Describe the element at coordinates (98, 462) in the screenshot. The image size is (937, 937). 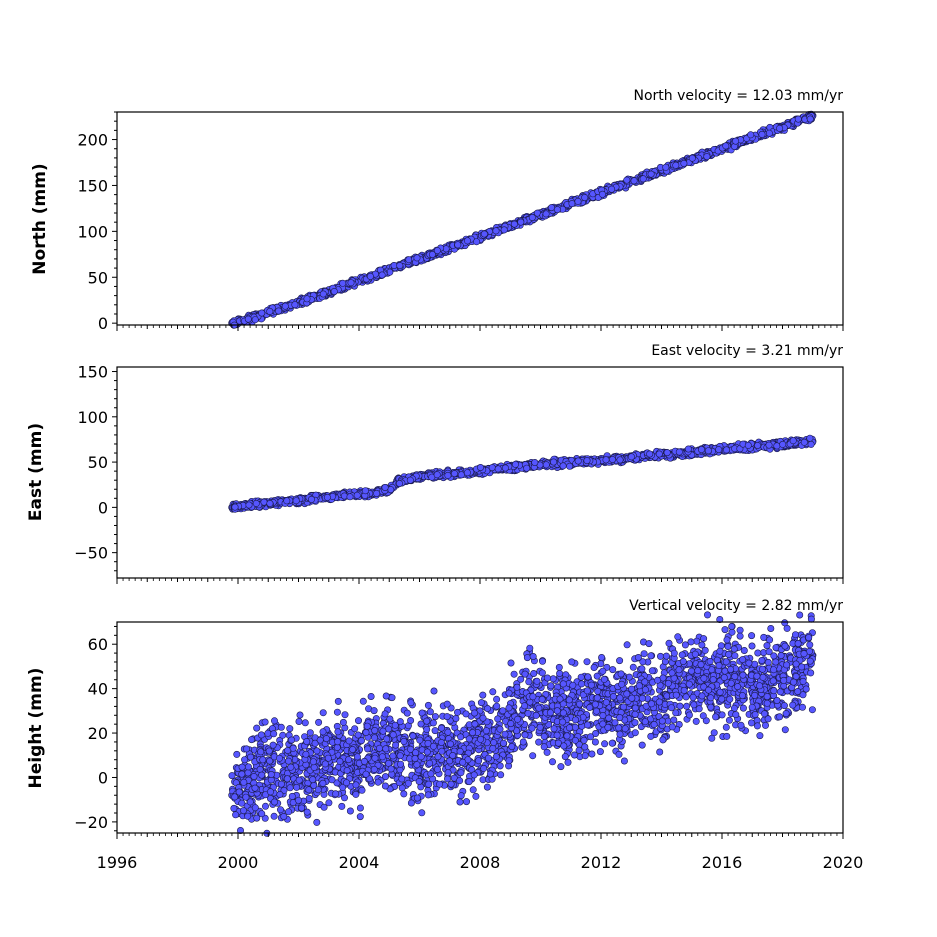
I see `east-ytick-label: 50` at that location.